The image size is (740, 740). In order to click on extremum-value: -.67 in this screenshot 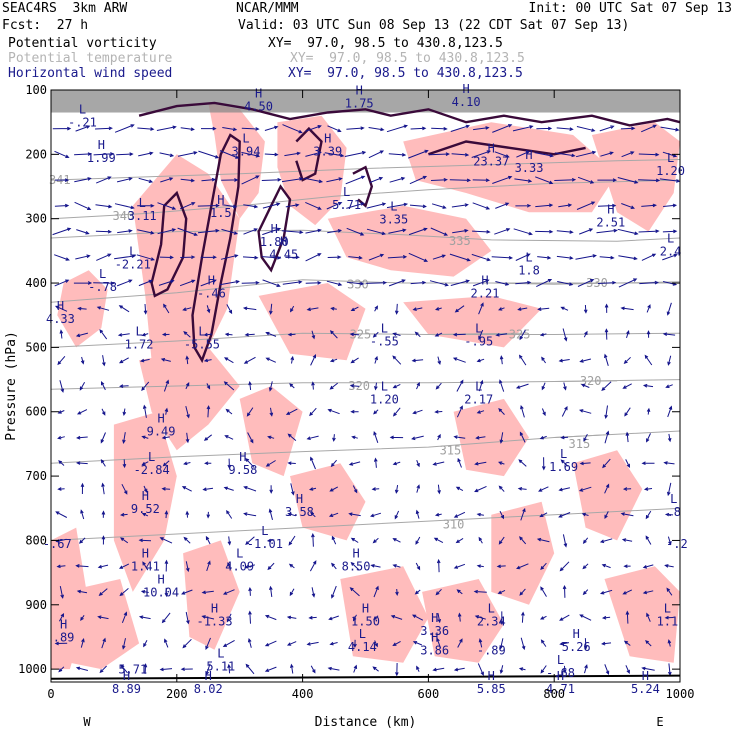, I will do `click(57, 544)`.